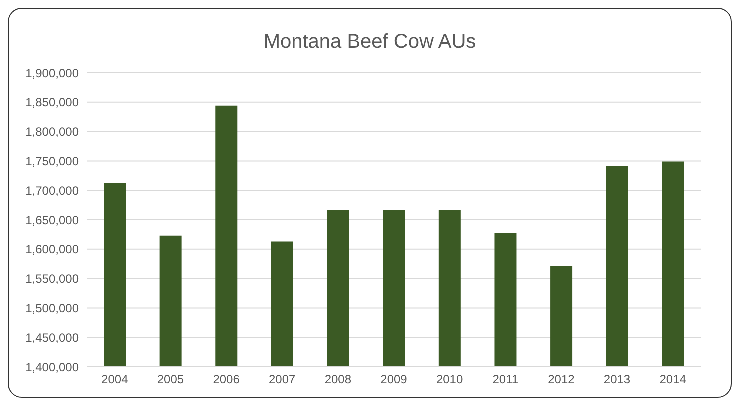 The image size is (744, 410). Describe the element at coordinates (370, 42) in the screenshot. I see `chart-title: Montana Beef Cow AUs` at that location.